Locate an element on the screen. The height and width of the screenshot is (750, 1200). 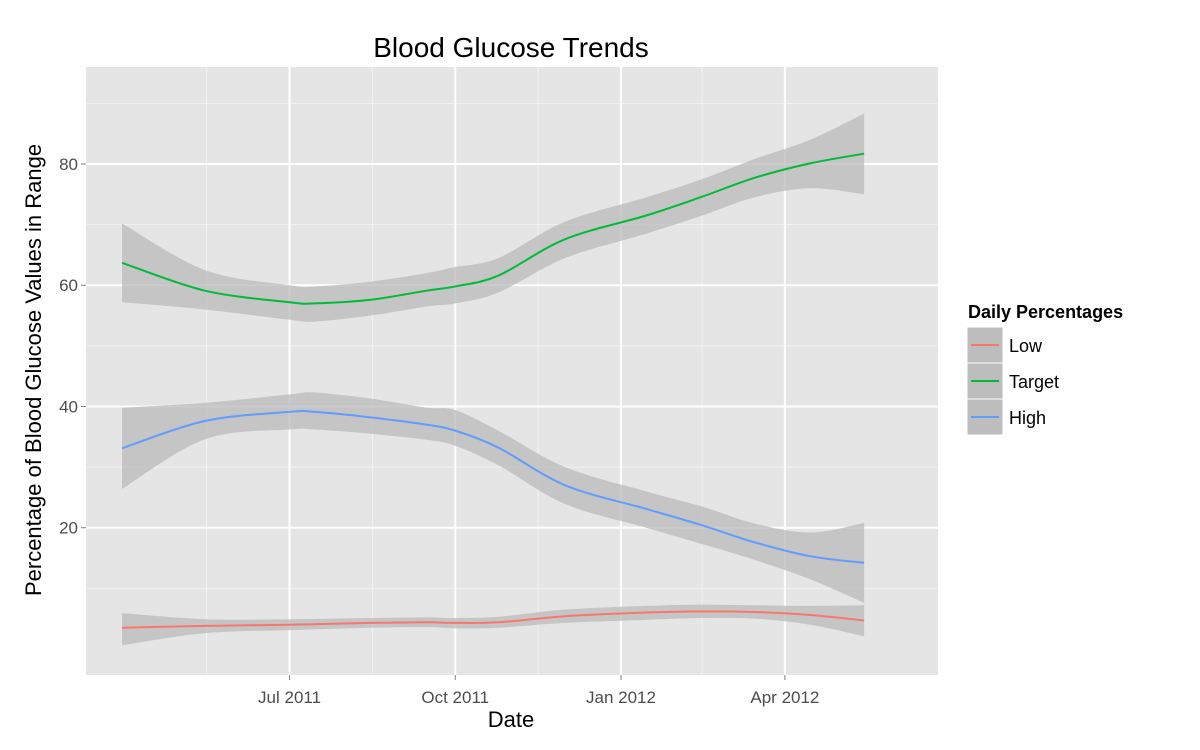
x-tick-label: Oct 2011 is located at coordinates (455, 697).